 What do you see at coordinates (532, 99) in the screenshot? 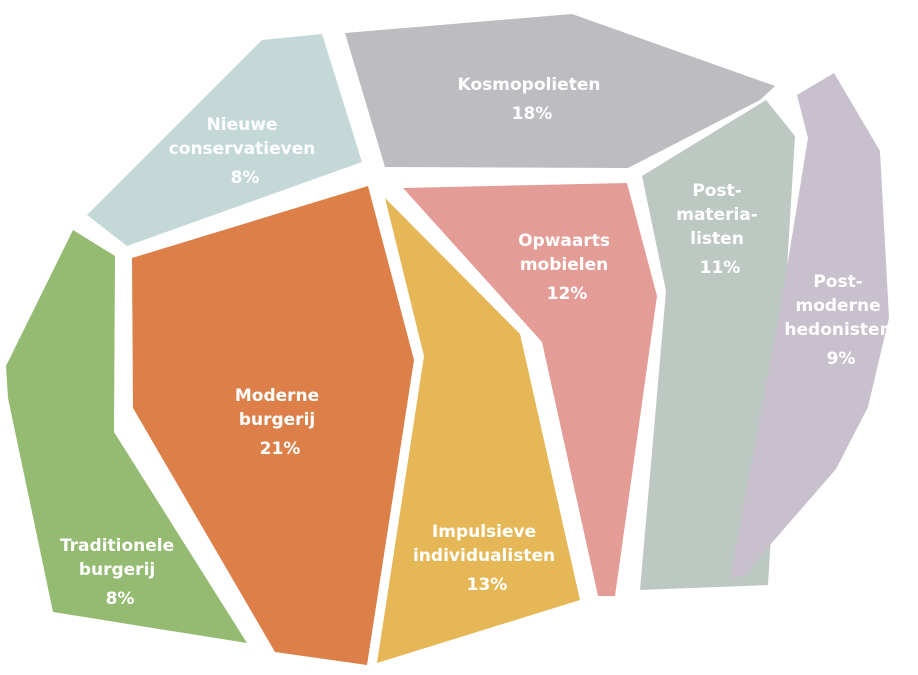
I see `segment-label-kosmopolieten: Kosmopolieten 18%` at bounding box center [532, 99].